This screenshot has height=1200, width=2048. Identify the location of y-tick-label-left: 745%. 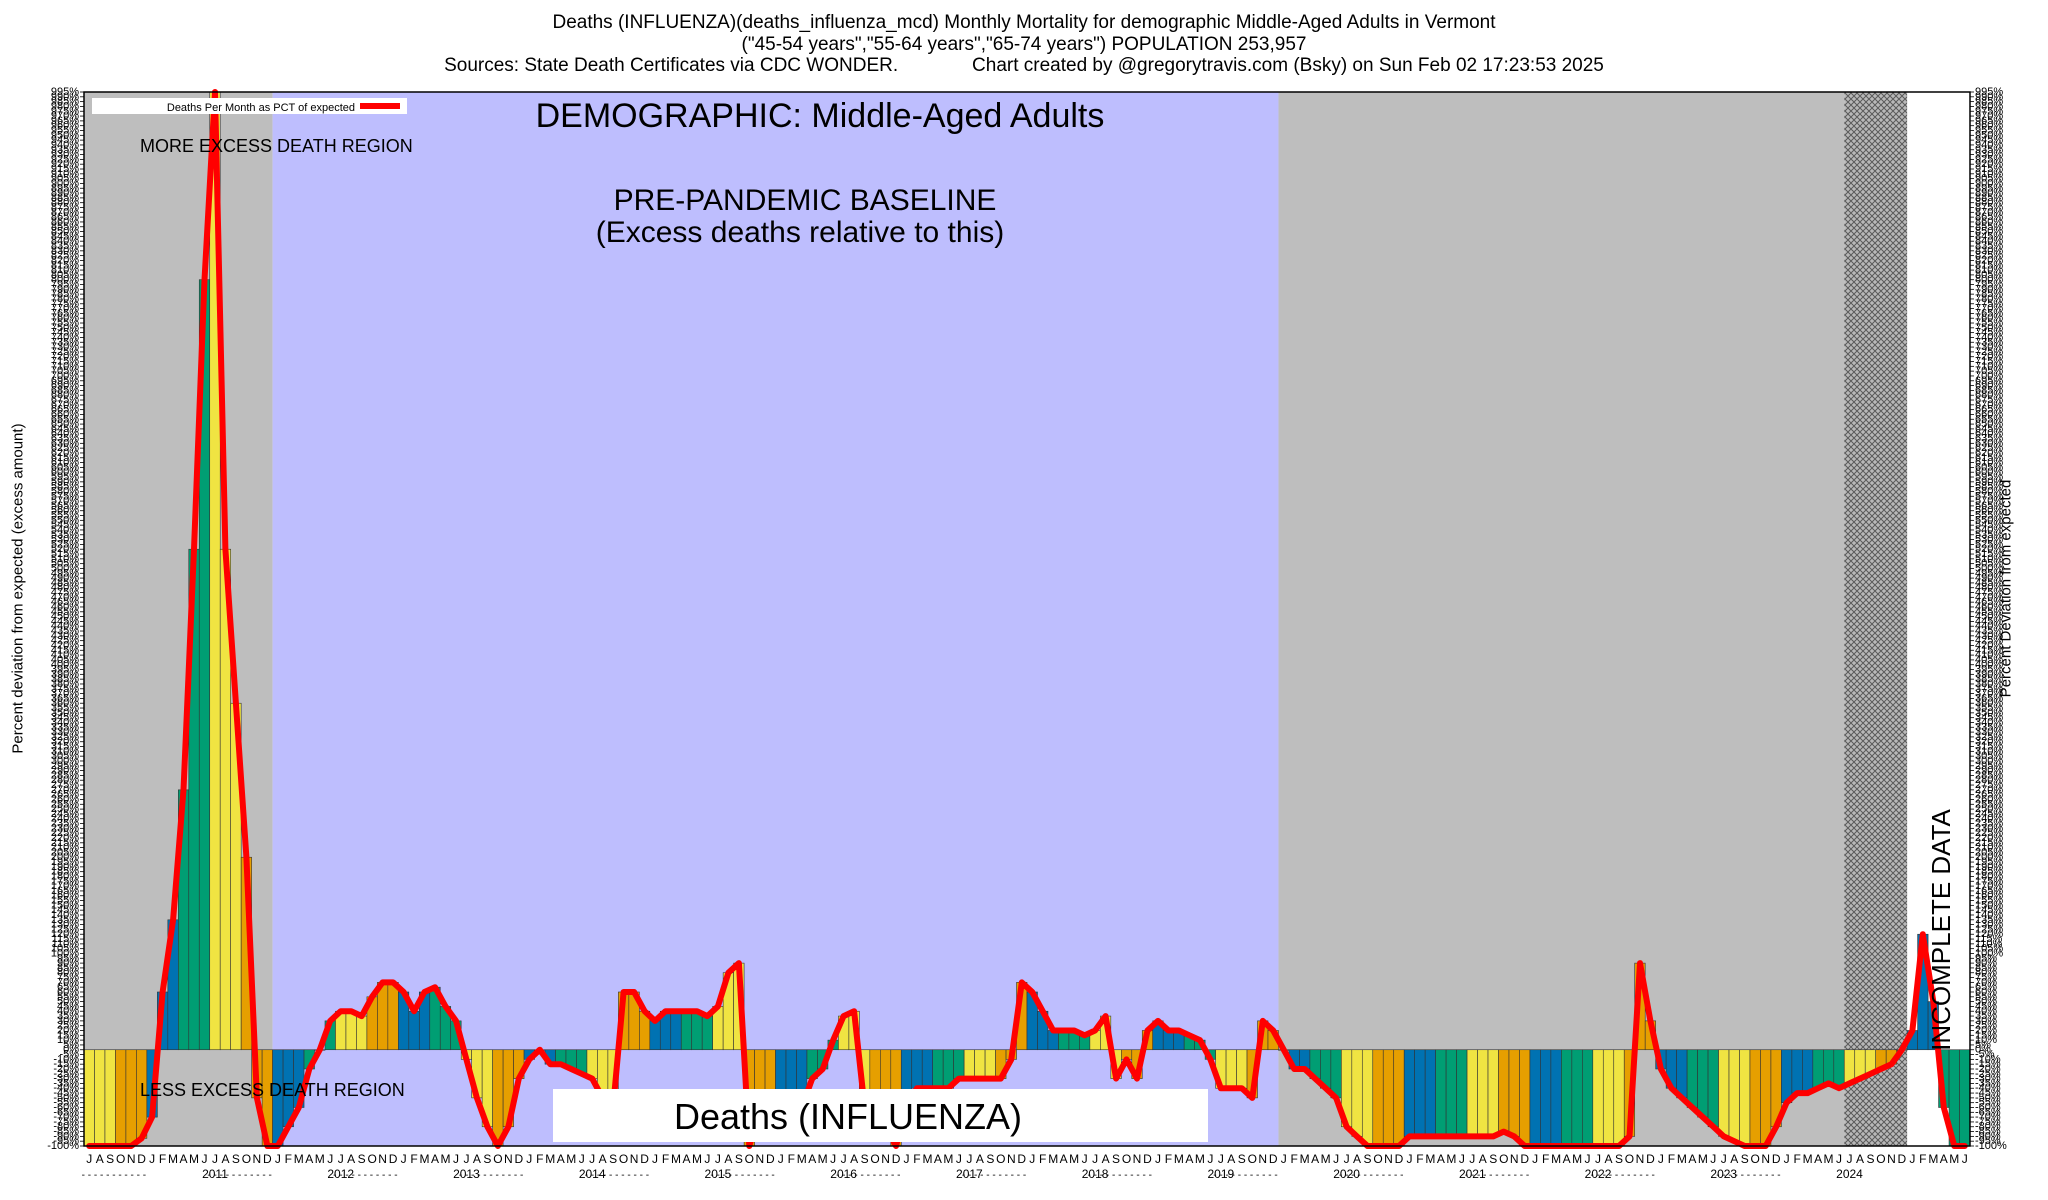
(65, 333).